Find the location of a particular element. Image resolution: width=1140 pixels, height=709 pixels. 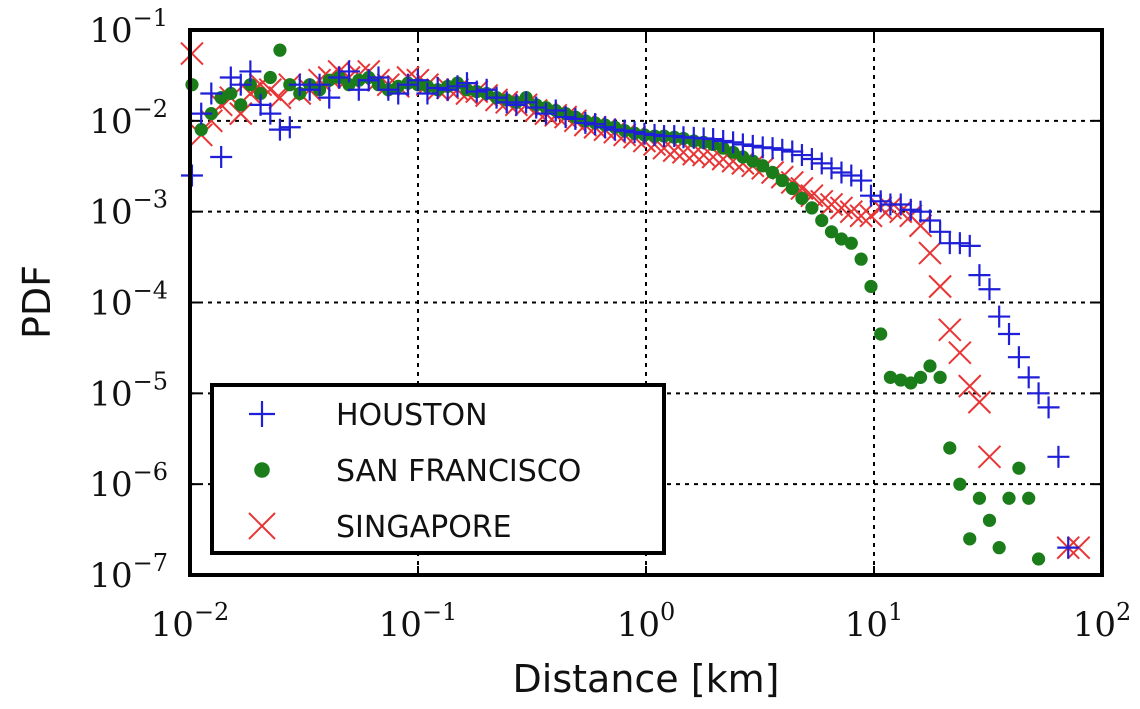

y-tick-exponent: −1 is located at coordinates (150, 18).